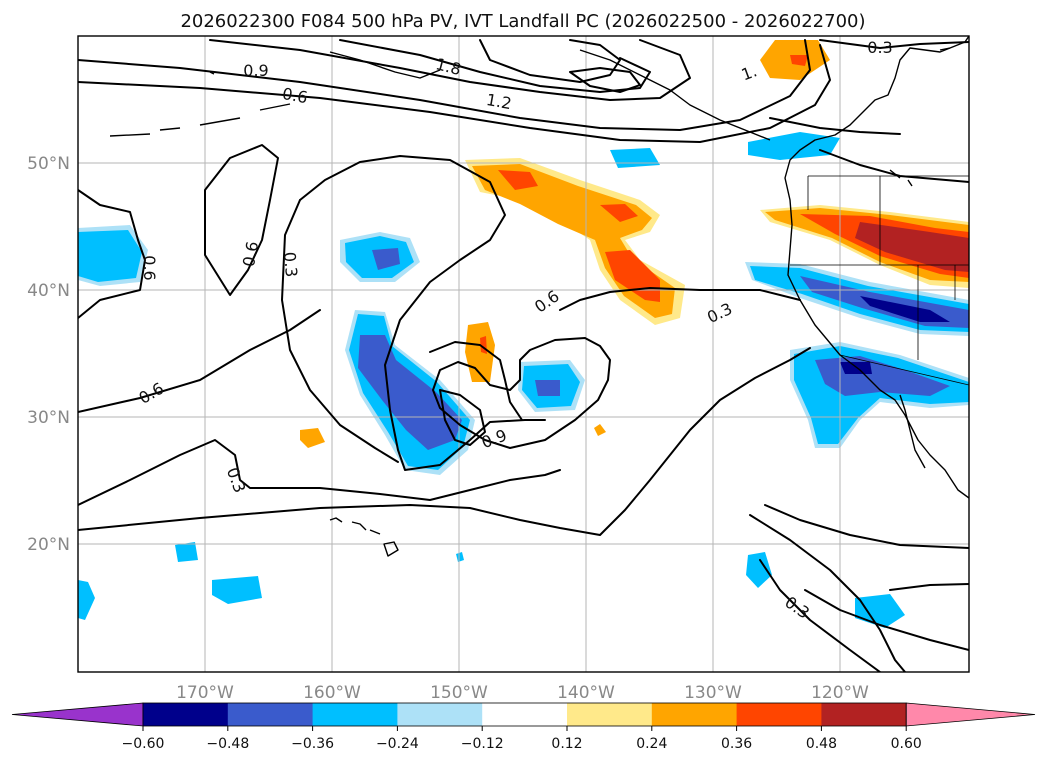  Describe the element at coordinates (397, 744) in the screenshot. I see `colorbar-tick-label: −0.24` at that location.